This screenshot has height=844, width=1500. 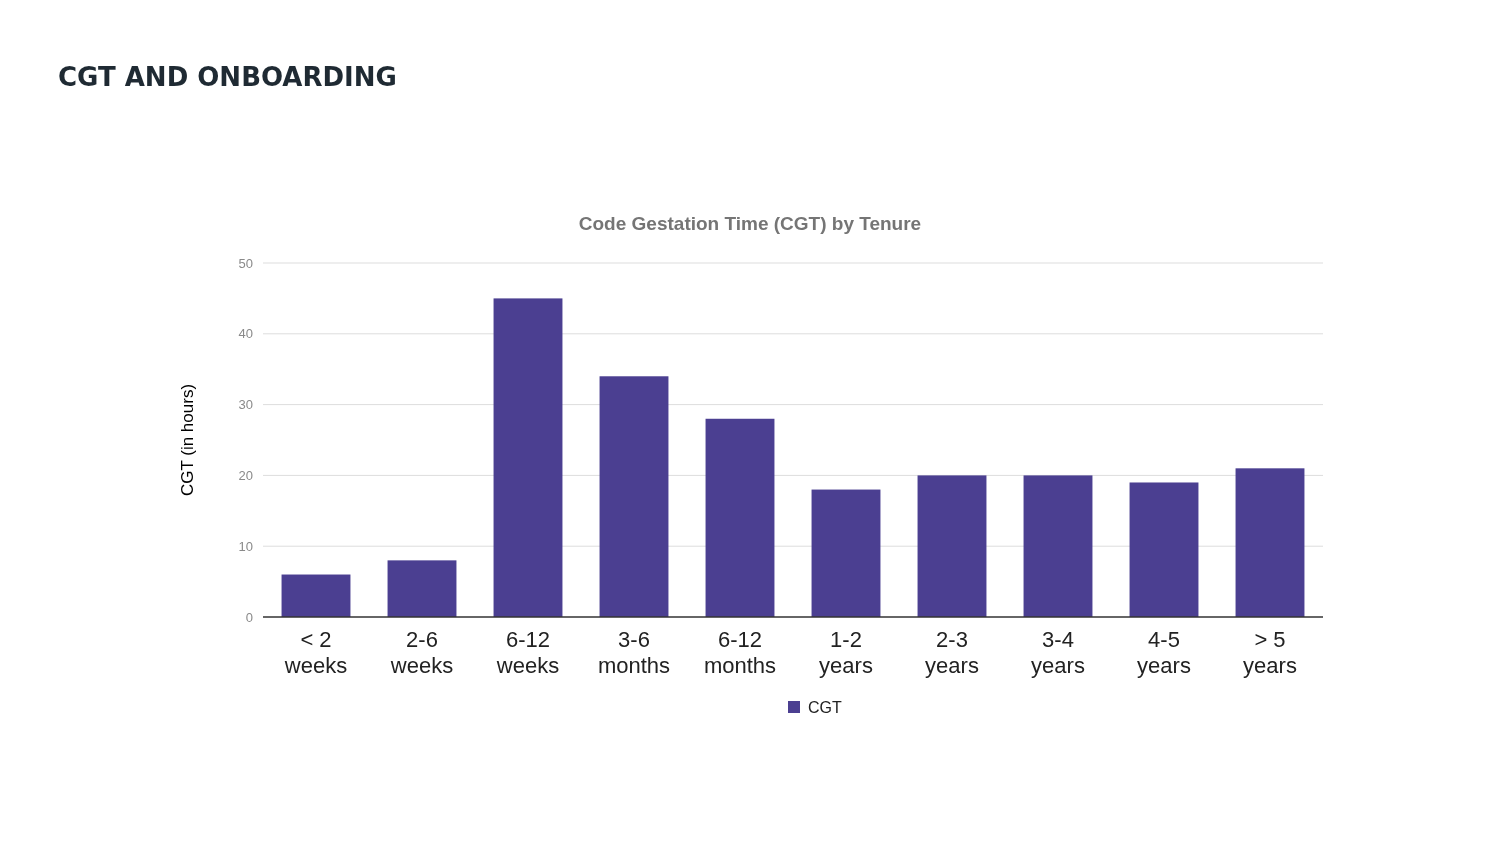 What do you see at coordinates (1164, 652) in the screenshot?
I see `x-tick-label: 4-5 years` at bounding box center [1164, 652].